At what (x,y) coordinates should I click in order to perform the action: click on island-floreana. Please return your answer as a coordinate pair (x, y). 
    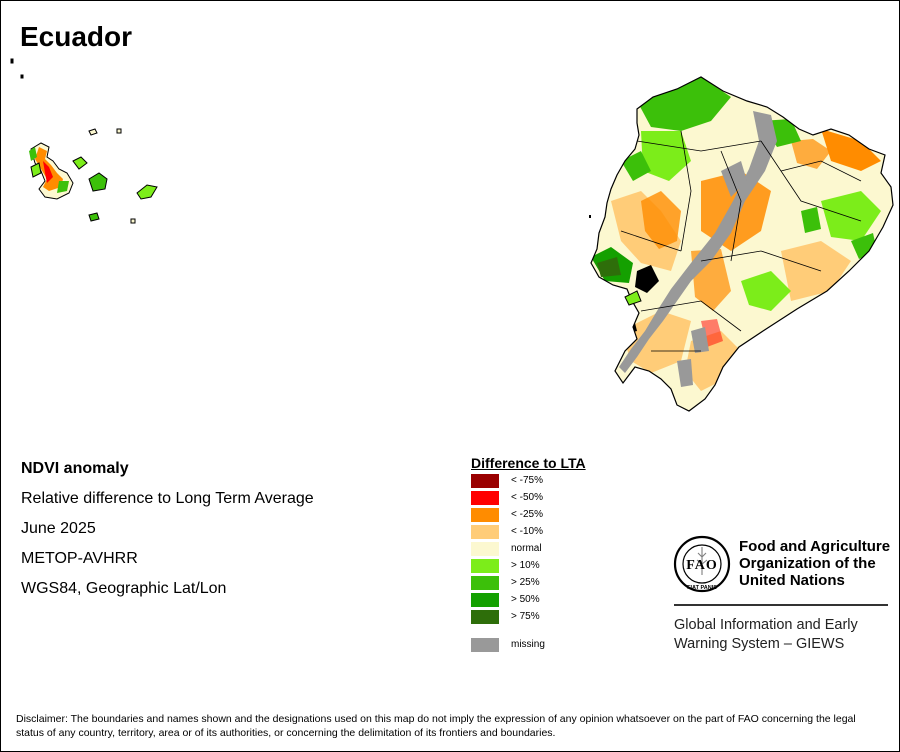
    Looking at the image, I should click on (94, 217).